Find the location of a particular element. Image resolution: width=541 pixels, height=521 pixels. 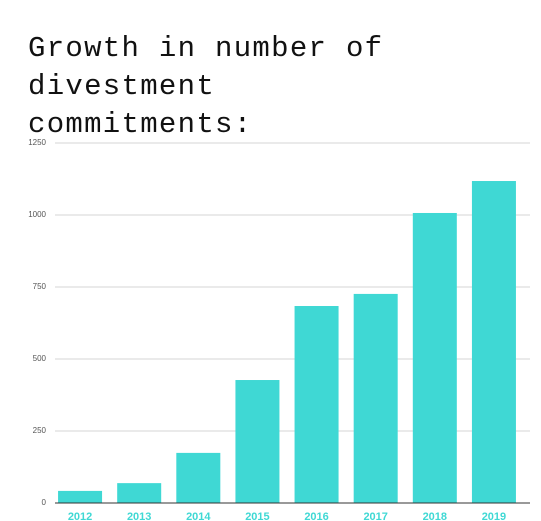

x-tick-label: 2012 is located at coordinates (80, 516).